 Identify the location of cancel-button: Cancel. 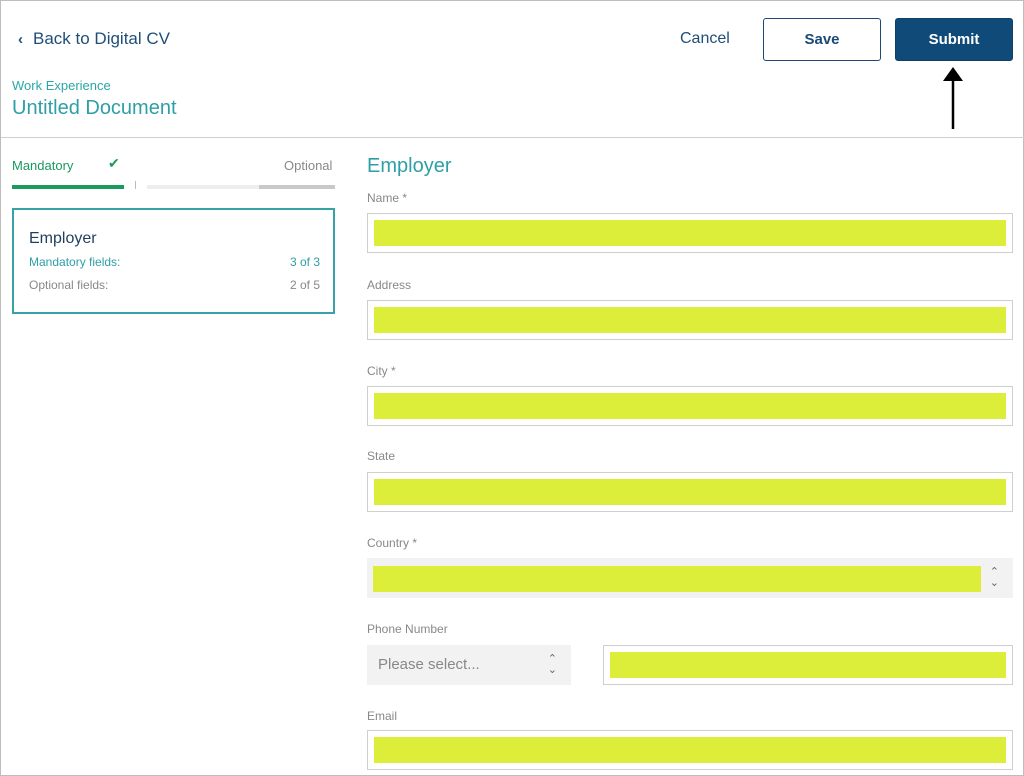
(705, 38).